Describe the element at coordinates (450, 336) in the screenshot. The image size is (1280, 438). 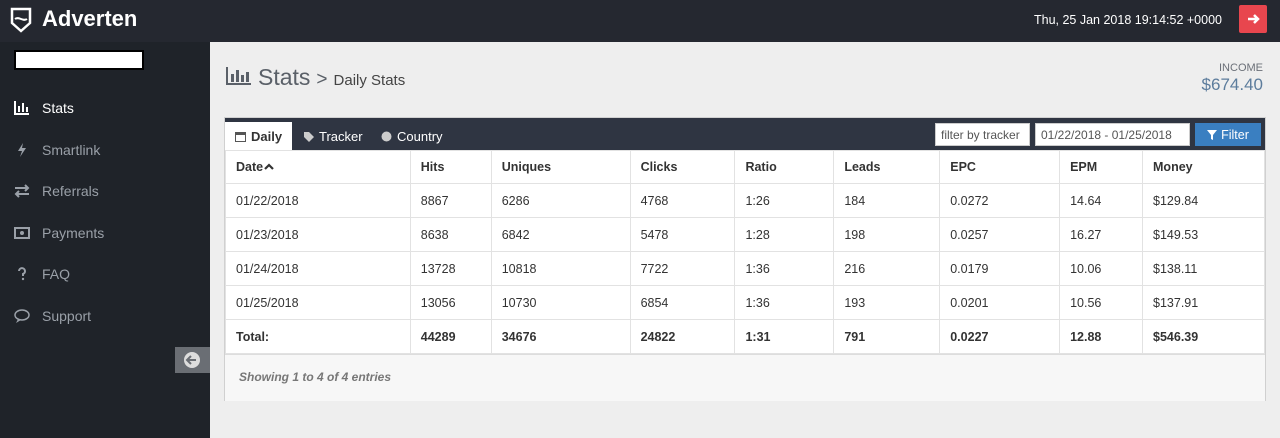
I see `total-cell: 44289` at that location.